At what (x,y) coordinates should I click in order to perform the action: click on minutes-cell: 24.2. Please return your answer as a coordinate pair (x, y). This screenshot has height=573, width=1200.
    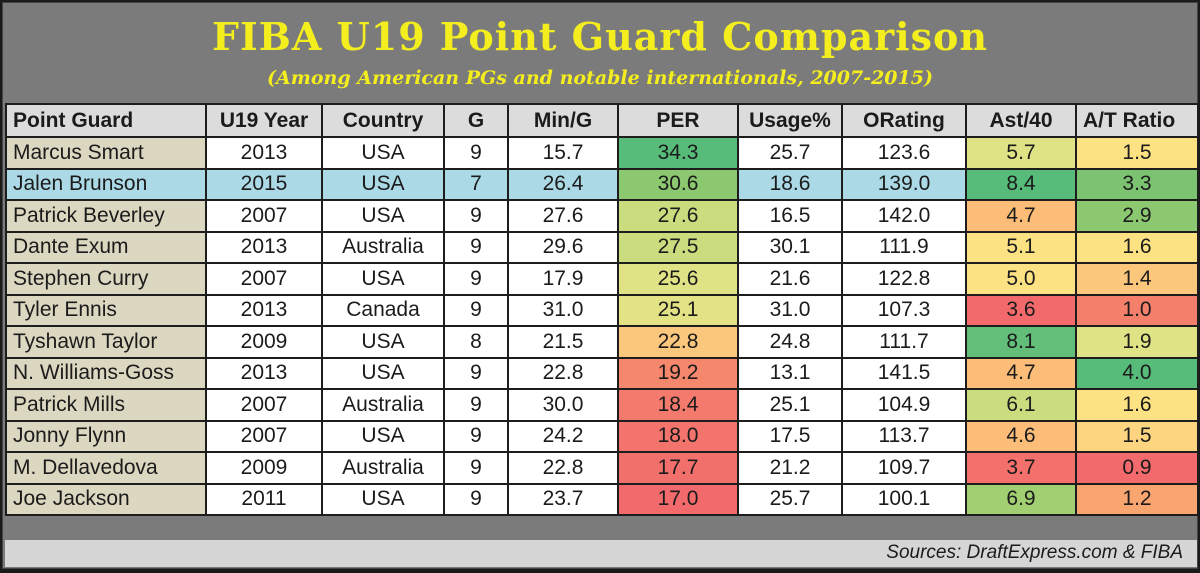
    Looking at the image, I should click on (563, 436).